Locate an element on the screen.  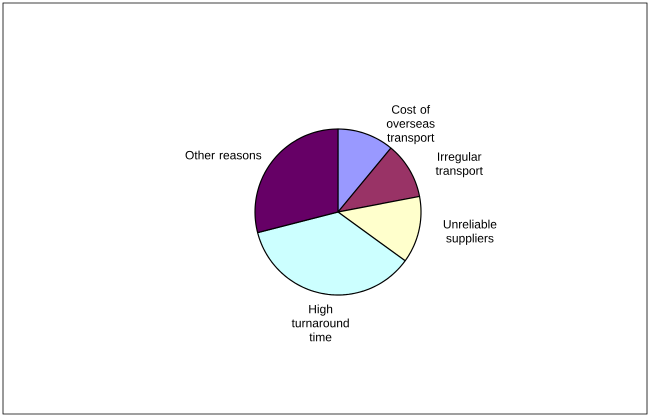
slice-label: Cost of overseas transport is located at coordinates (410, 124).